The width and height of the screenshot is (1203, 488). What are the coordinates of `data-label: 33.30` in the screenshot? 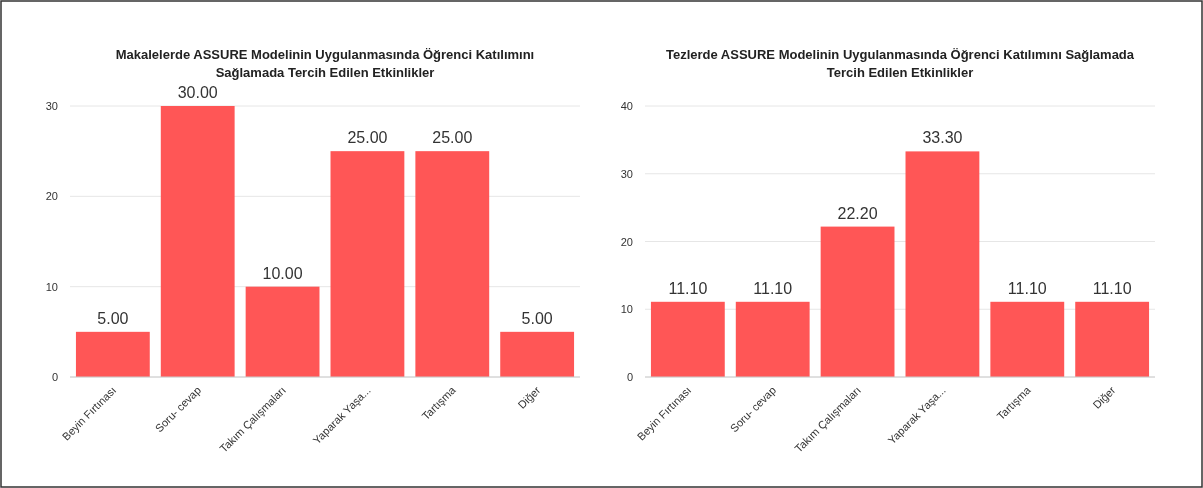 It's located at (942, 138).